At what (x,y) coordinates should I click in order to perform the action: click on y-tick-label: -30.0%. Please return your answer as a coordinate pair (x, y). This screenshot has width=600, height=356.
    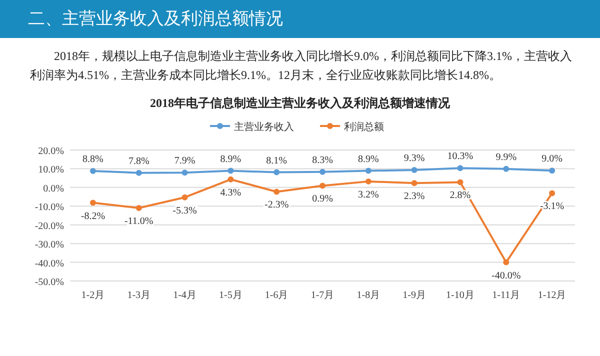
    Looking at the image, I should click on (49, 245).